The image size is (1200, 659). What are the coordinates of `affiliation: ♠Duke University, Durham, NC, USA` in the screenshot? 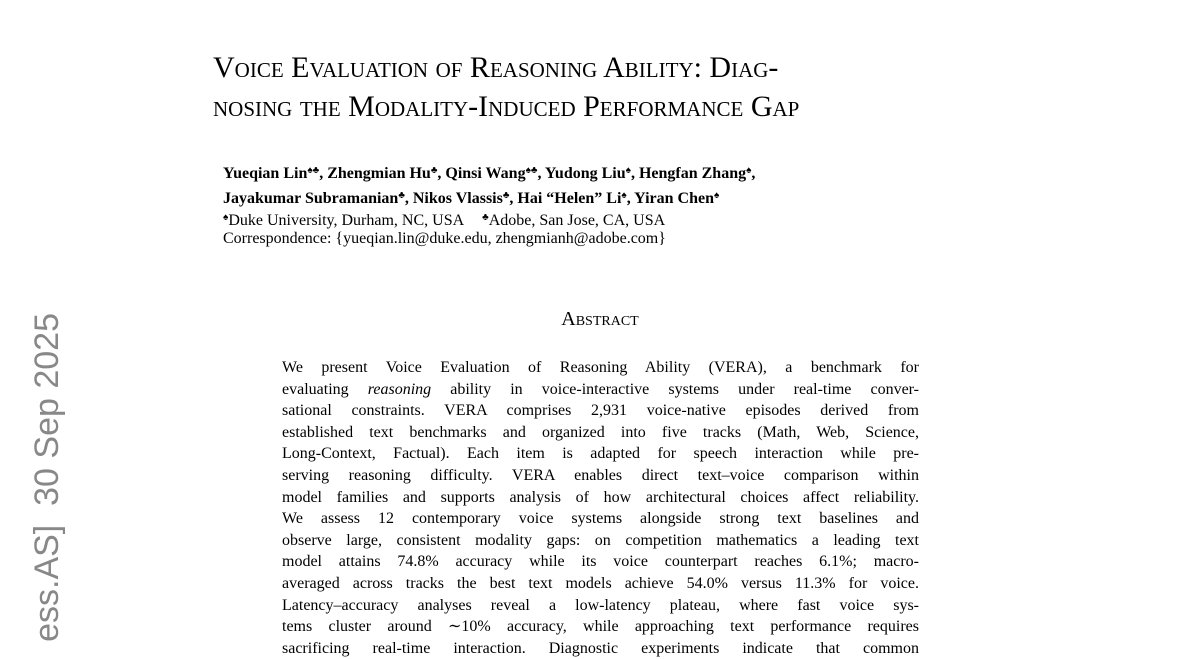 It's located at (343, 220).